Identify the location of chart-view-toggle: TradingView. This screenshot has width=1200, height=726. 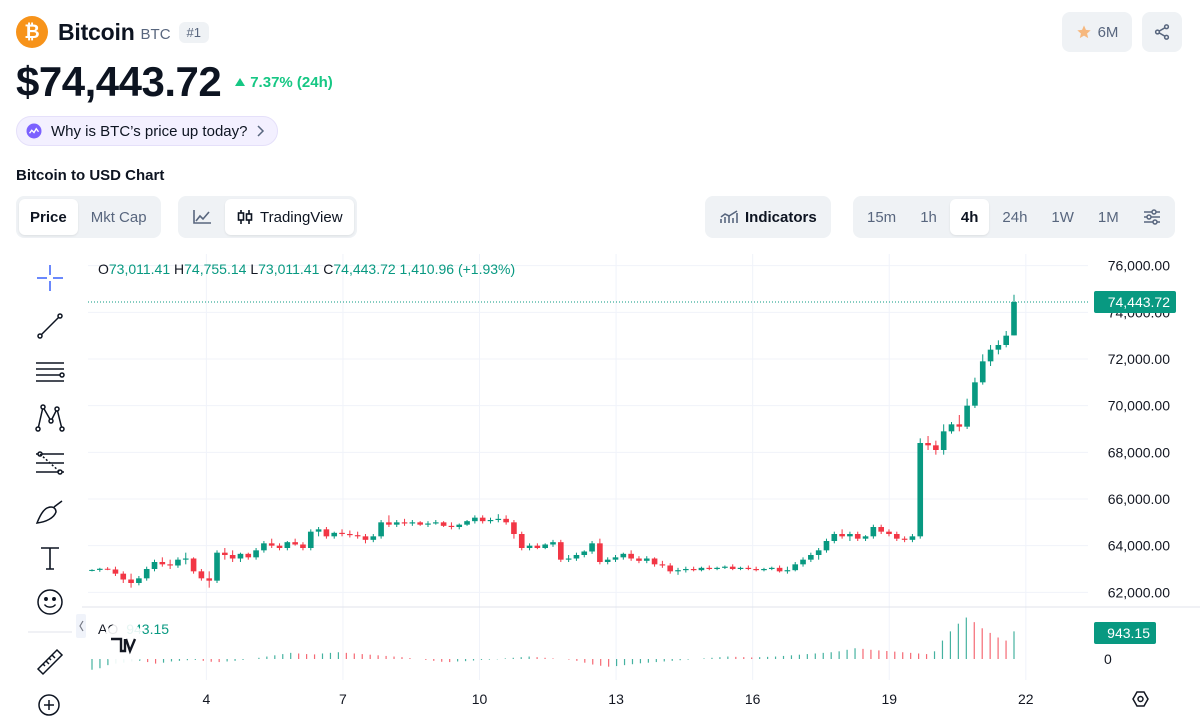
(267, 217).